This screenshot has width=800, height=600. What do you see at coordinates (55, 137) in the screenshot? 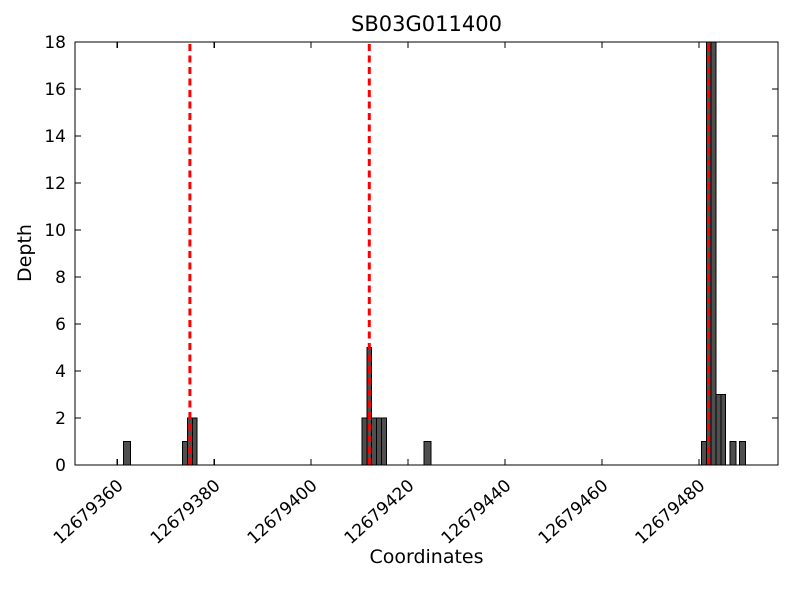
I see `y-tick-label: 14` at bounding box center [55, 137].